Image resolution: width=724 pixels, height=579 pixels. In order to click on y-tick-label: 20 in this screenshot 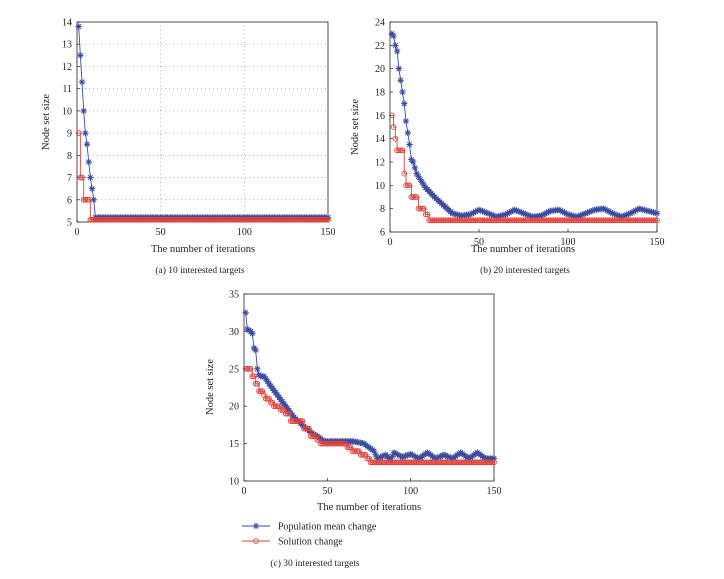, I will do `click(380, 69)`.